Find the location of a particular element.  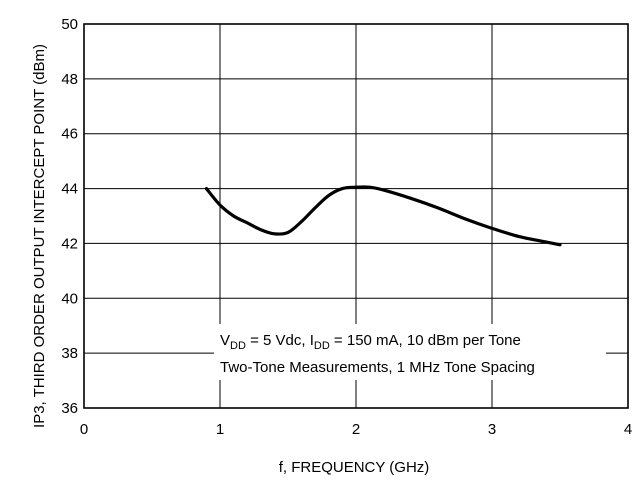

y-tick-label: 44 is located at coordinates (69, 189).